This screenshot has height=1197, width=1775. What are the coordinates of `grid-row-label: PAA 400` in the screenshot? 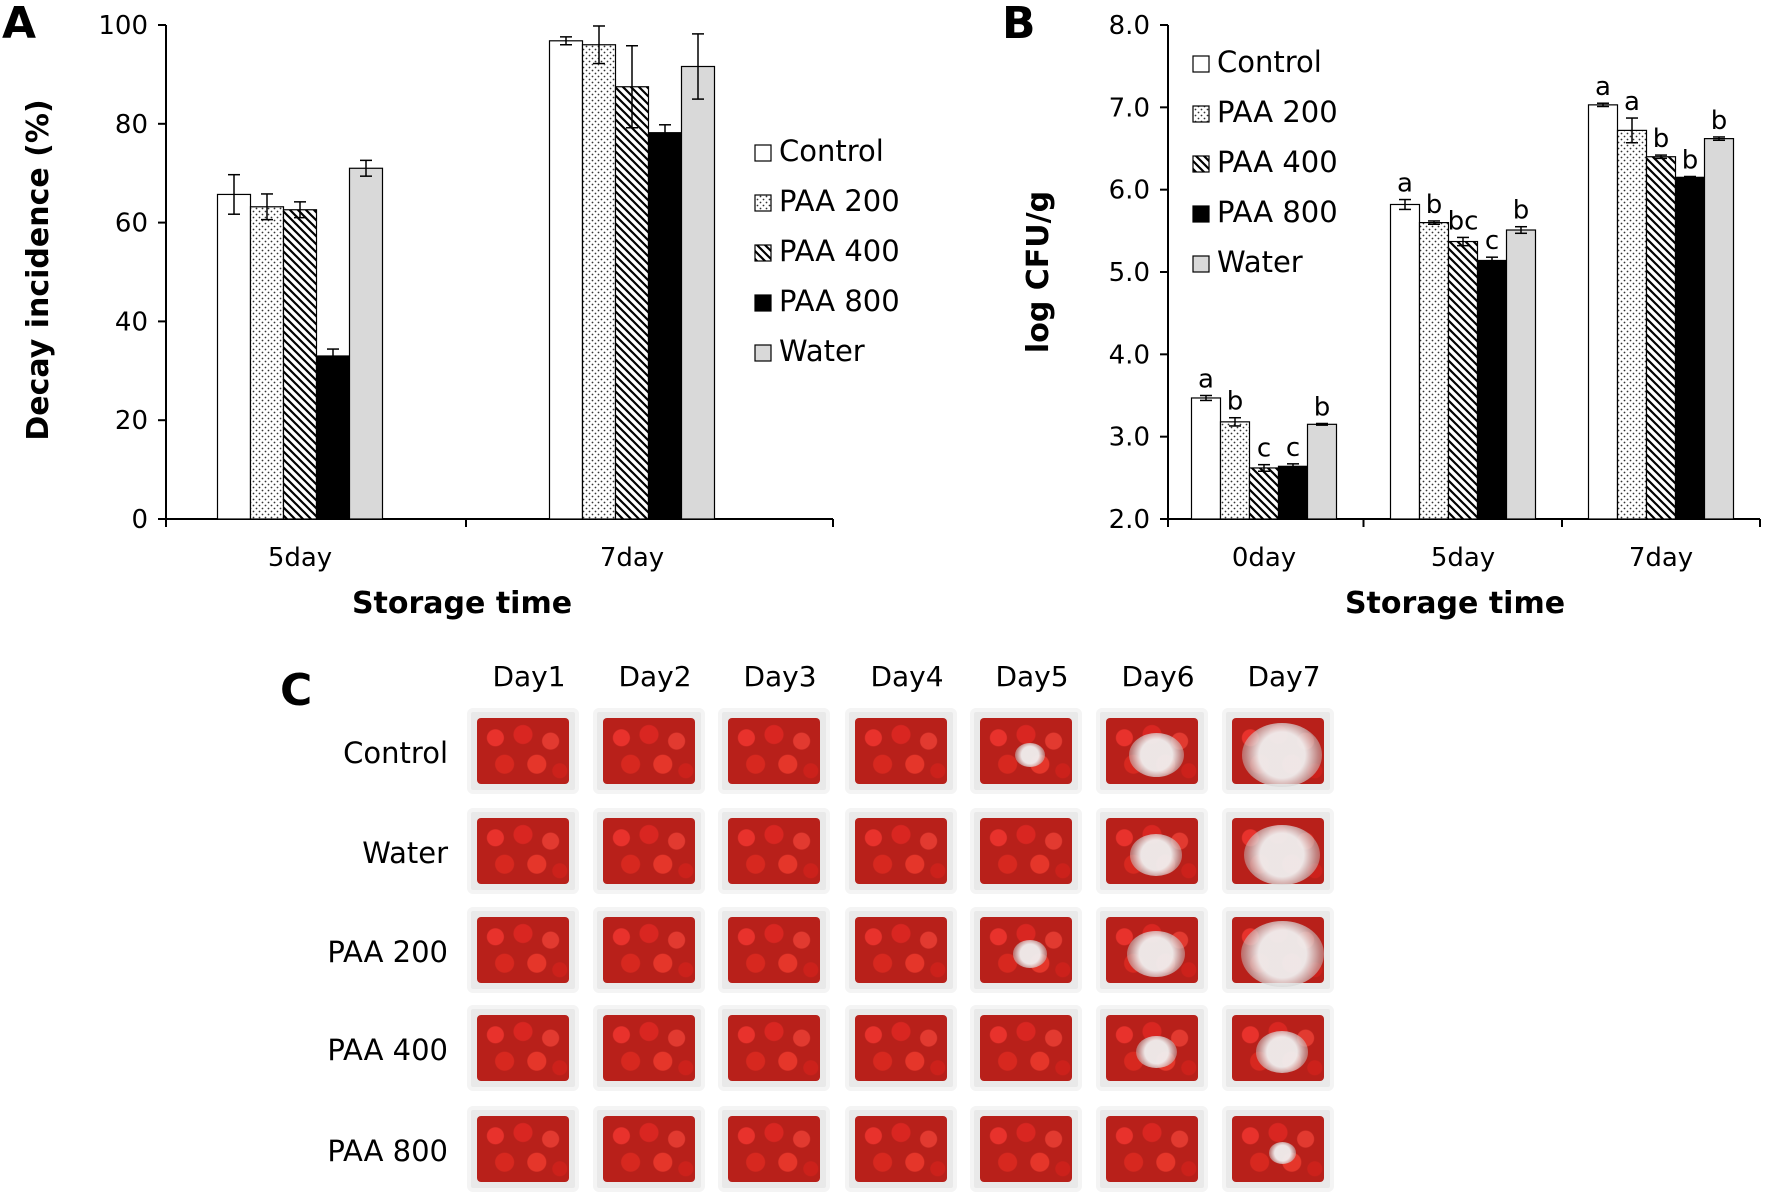 It's located at (387, 1050).